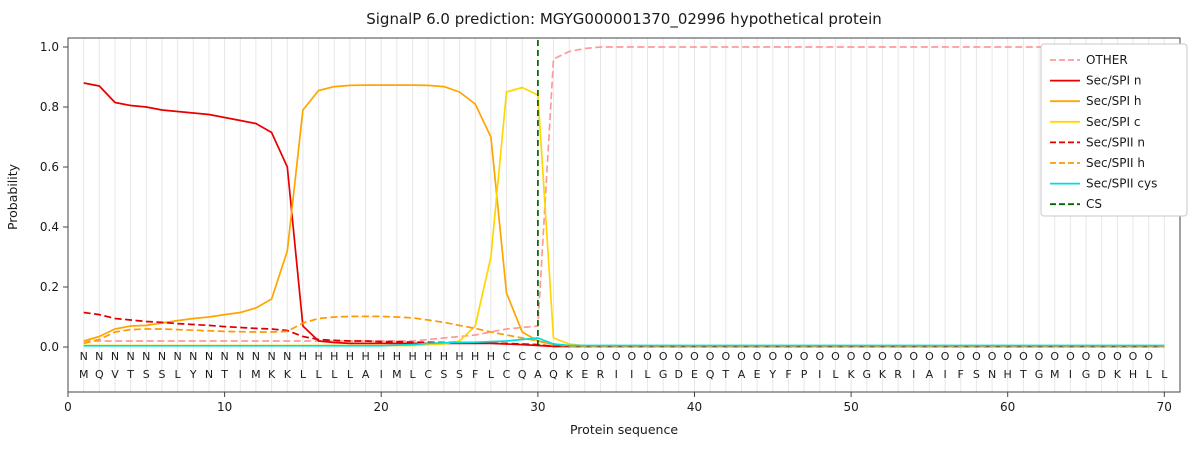 The width and height of the screenshot is (1200, 450). What do you see at coordinates (99, 374) in the screenshot?
I see `sequence-letter: Q` at bounding box center [99, 374].